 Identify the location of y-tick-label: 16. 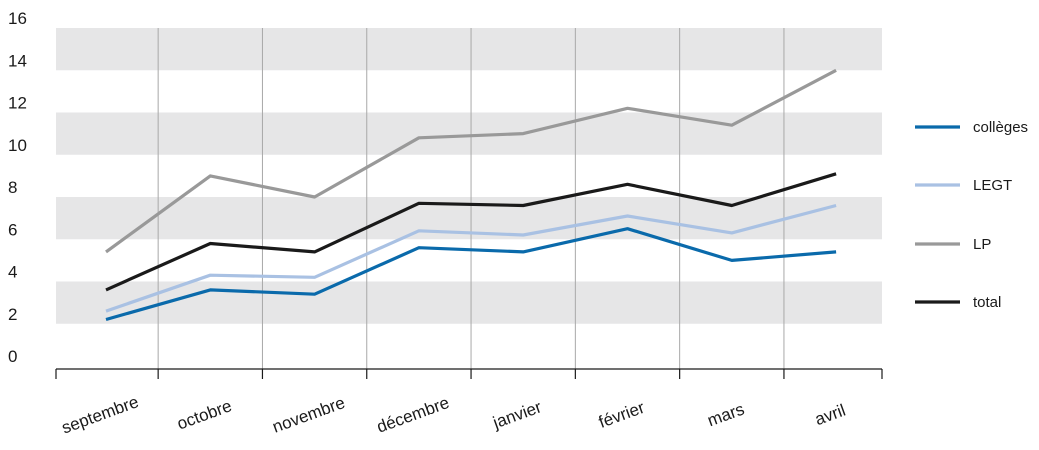
(17, 18).